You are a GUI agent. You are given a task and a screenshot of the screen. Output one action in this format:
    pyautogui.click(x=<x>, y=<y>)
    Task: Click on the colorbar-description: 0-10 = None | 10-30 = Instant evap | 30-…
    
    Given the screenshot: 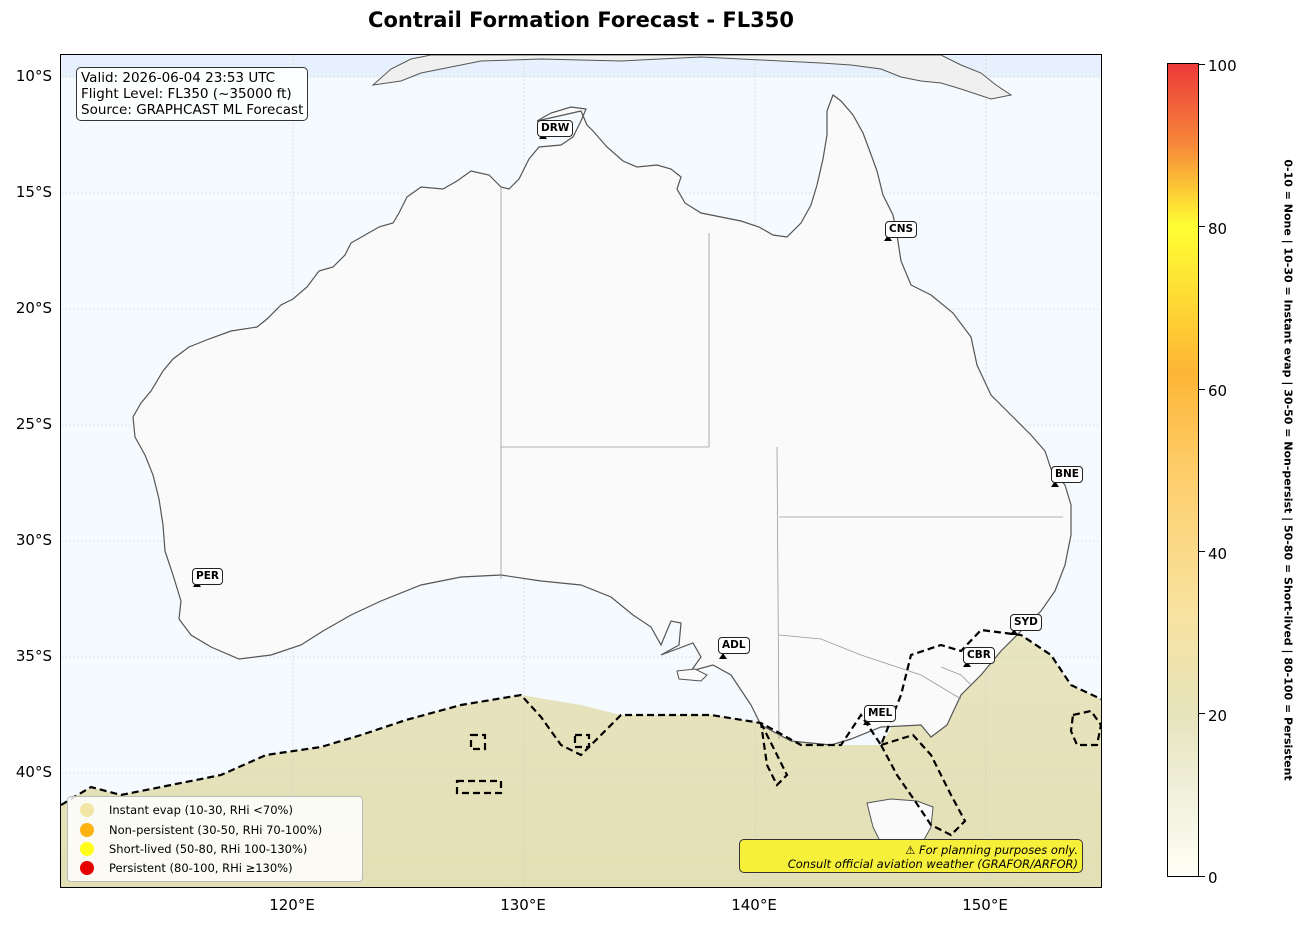 What is the action you would take?
    pyautogui.click(x=1288, y=470)
    